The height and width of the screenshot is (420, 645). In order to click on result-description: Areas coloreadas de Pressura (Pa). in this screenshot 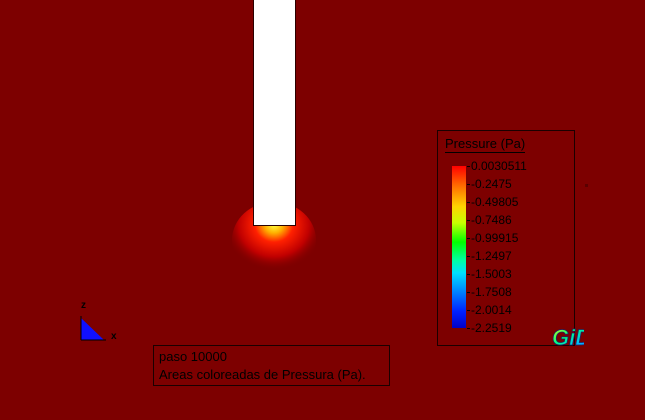, I will do `click(262, 374)`.